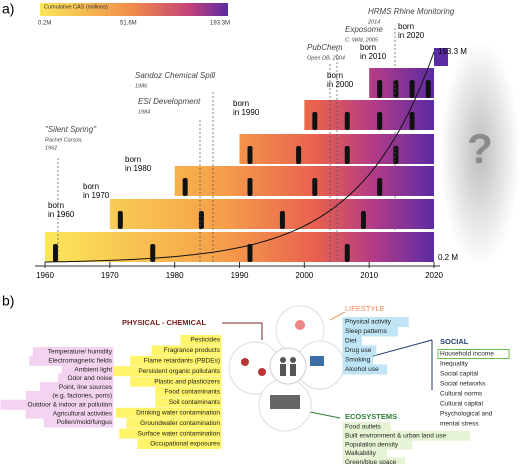  I want to click on lifestyle-item: Alcohol use, so click(362, 369).